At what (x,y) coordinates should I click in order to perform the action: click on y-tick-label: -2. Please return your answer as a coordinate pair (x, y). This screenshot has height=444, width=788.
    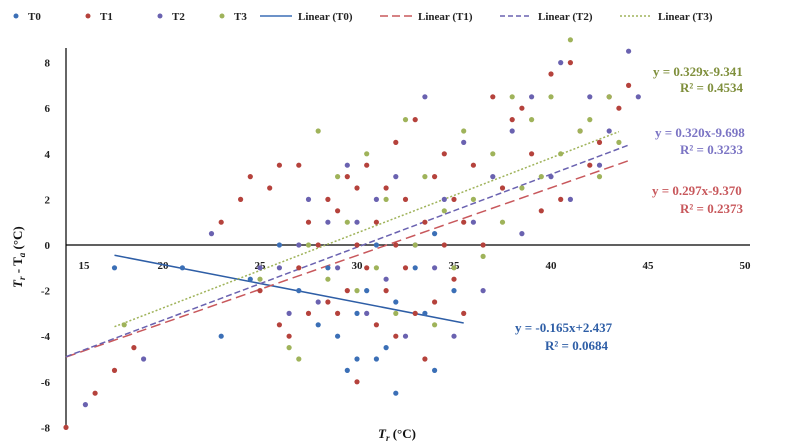
    Looking at the image, I should click on (46, 292).